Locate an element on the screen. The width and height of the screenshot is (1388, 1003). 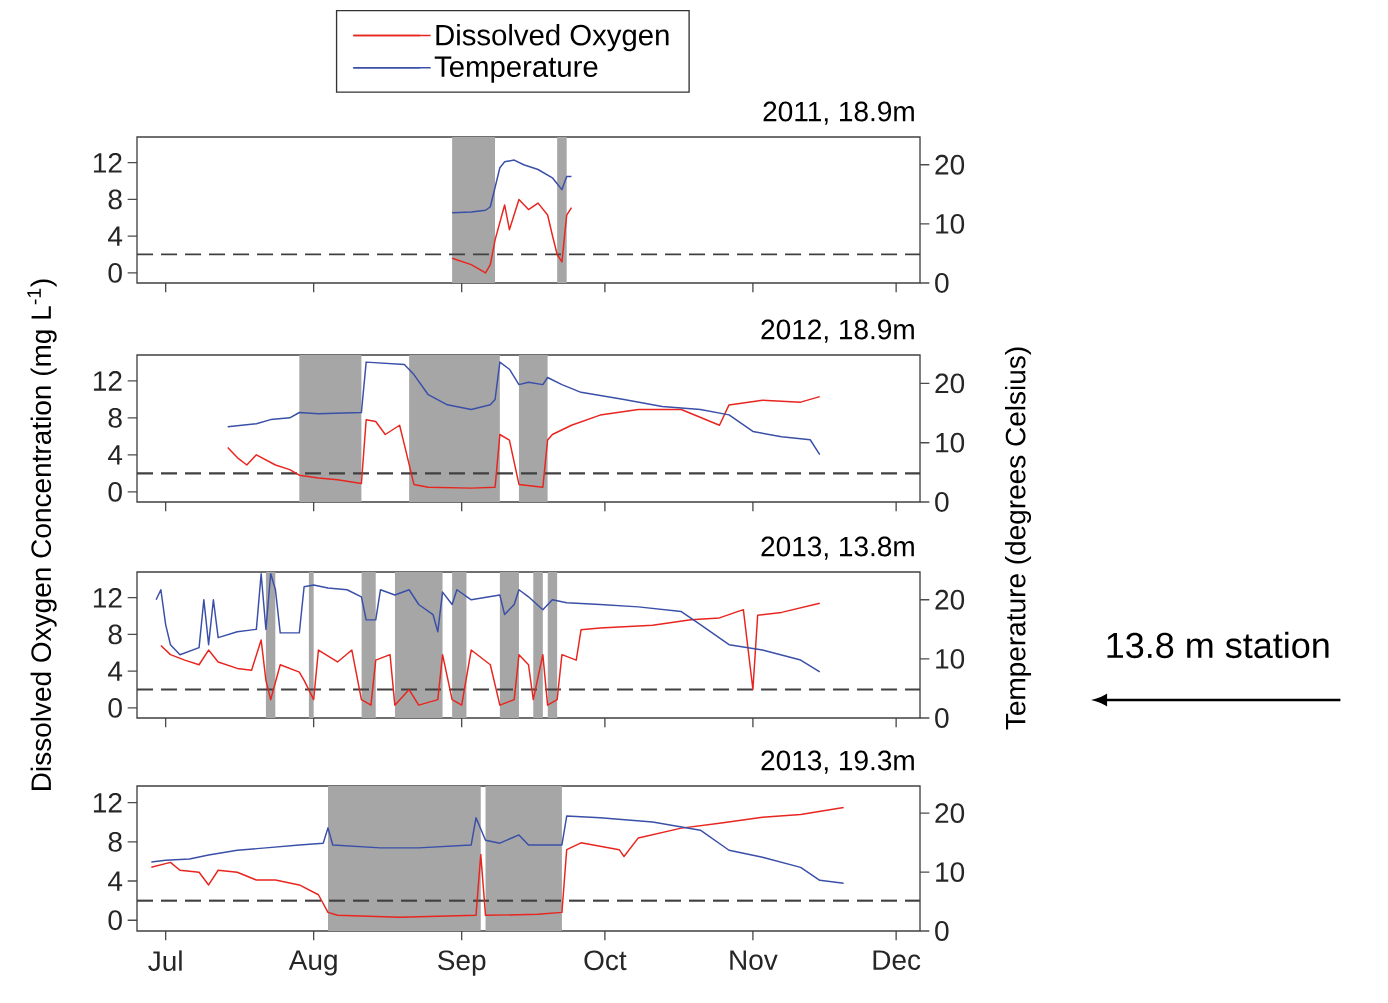
legend-label: Dissolved Oxygen is located at coordinates (552, 37).